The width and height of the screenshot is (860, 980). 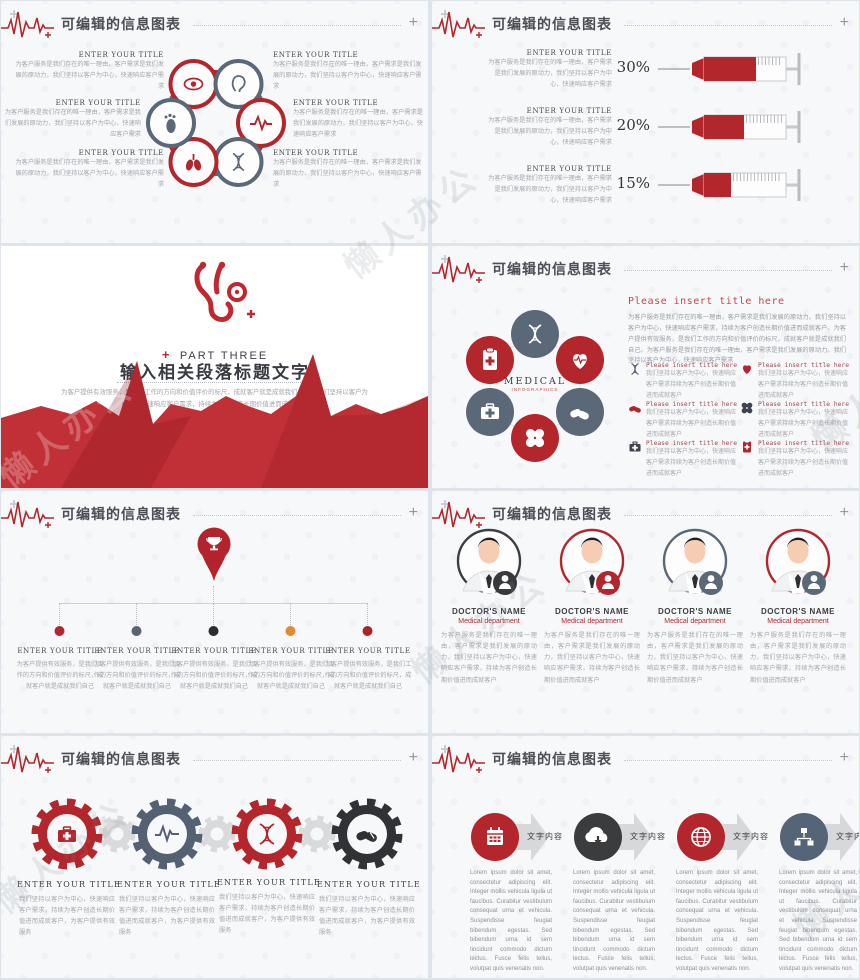 What do you see at coordinates (213, 631) in the screenshot?
I see `timeline-dots` at bounding box center [213, 631].